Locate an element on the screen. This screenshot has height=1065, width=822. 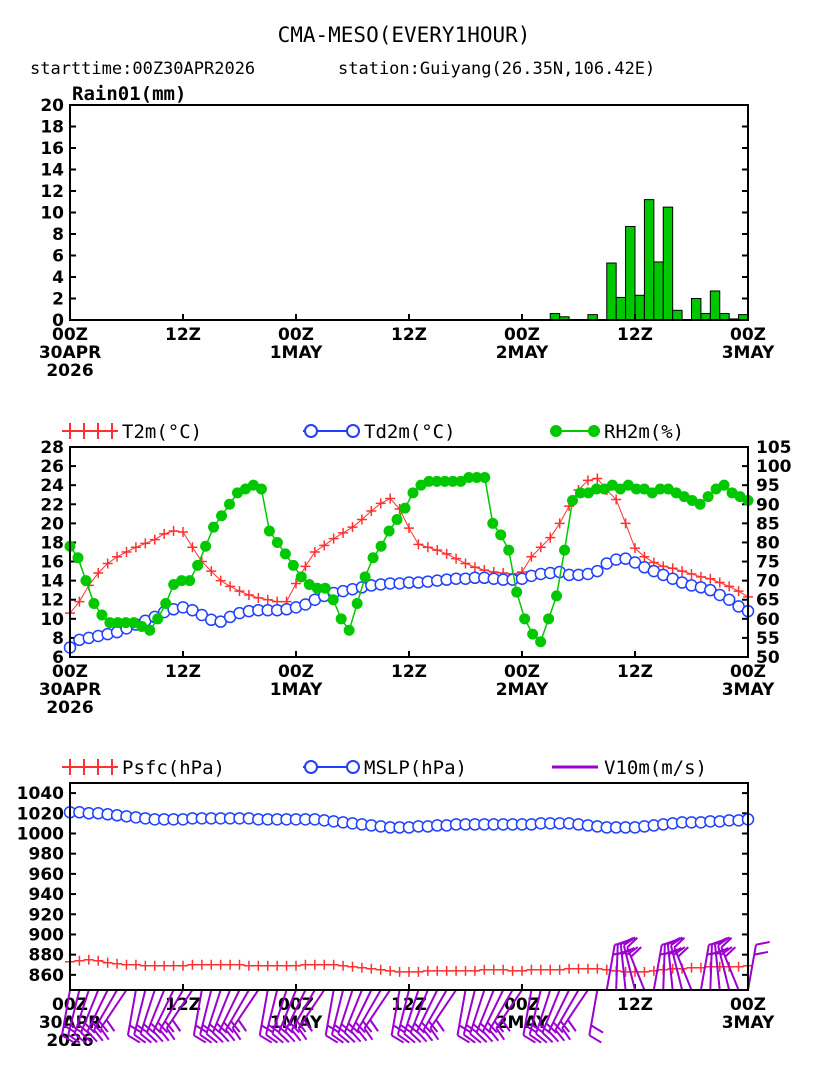
thermo-x-tick-label: 3MAY is located at coordinates (748, 690).